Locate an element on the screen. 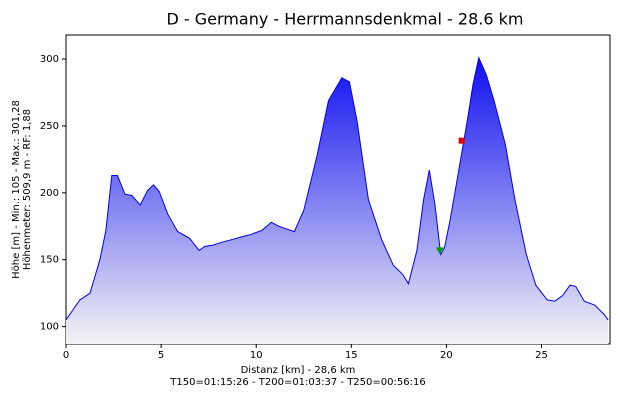  x-tick-label: 5 is located at coordinates (161, 355).